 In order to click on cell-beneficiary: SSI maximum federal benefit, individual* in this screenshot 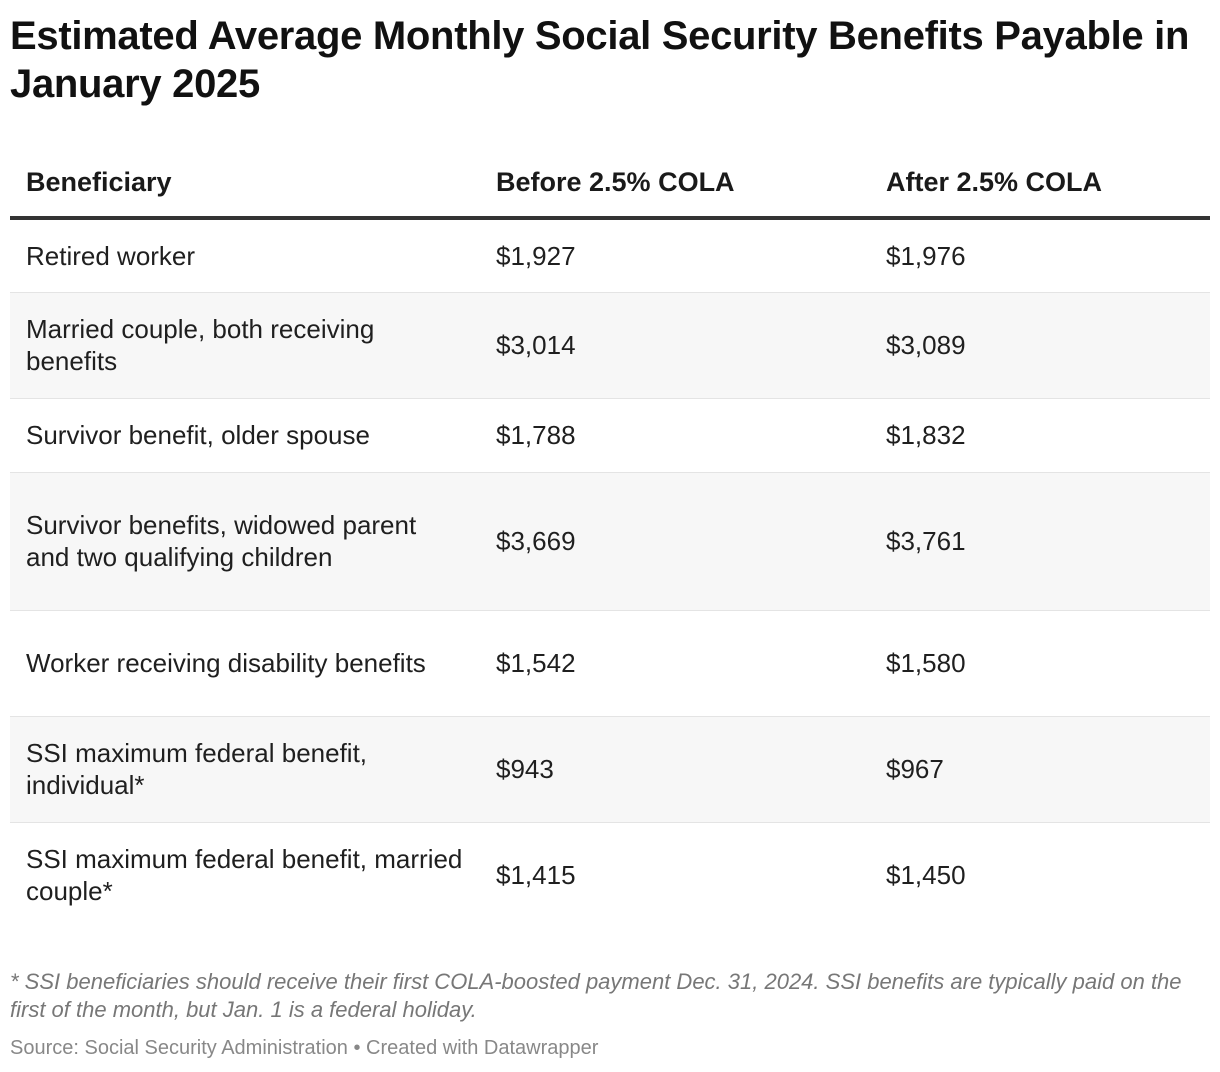, I will do `click(245, 769)`.